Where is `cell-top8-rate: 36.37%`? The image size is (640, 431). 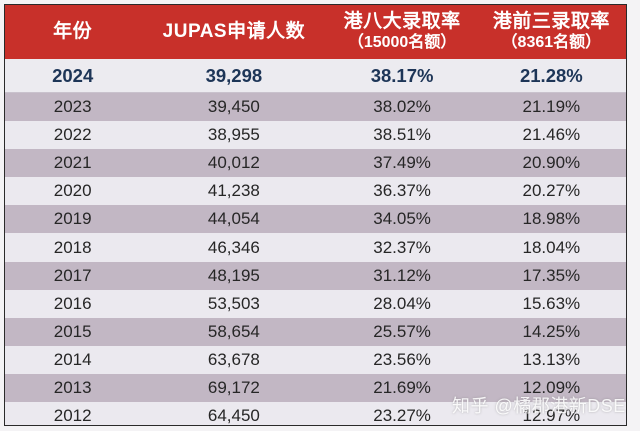
cell-top8-rate: 36.37% is located at coordinates (402, 191).